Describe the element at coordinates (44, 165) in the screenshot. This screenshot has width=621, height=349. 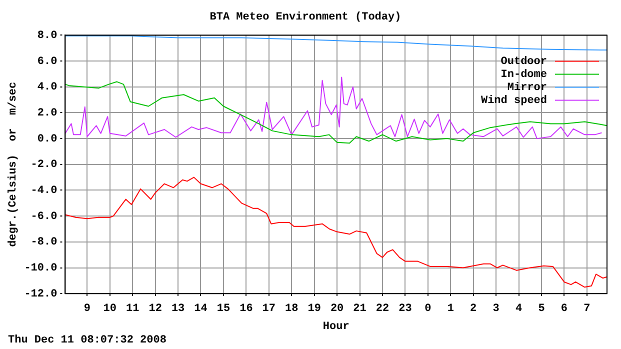
I see `y-tick-label: -2.0` at that location.